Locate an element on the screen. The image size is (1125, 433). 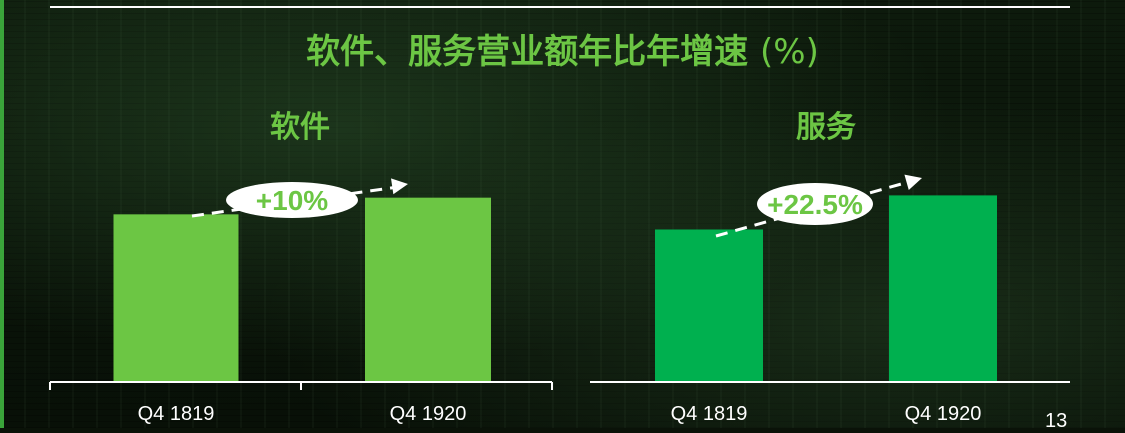
services-growth-oval is located at coordinates (815, 204).